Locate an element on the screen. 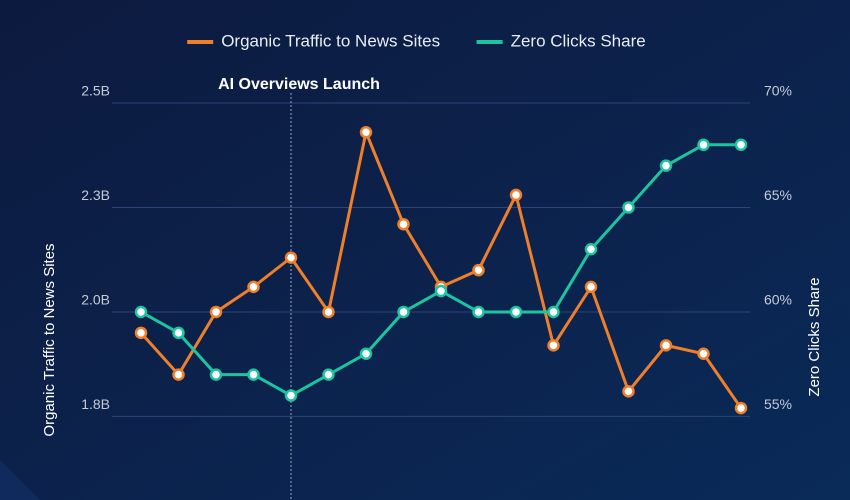 The image size is (850, 500). y2-tick-label: 60% is located at coordinates (778, 300).